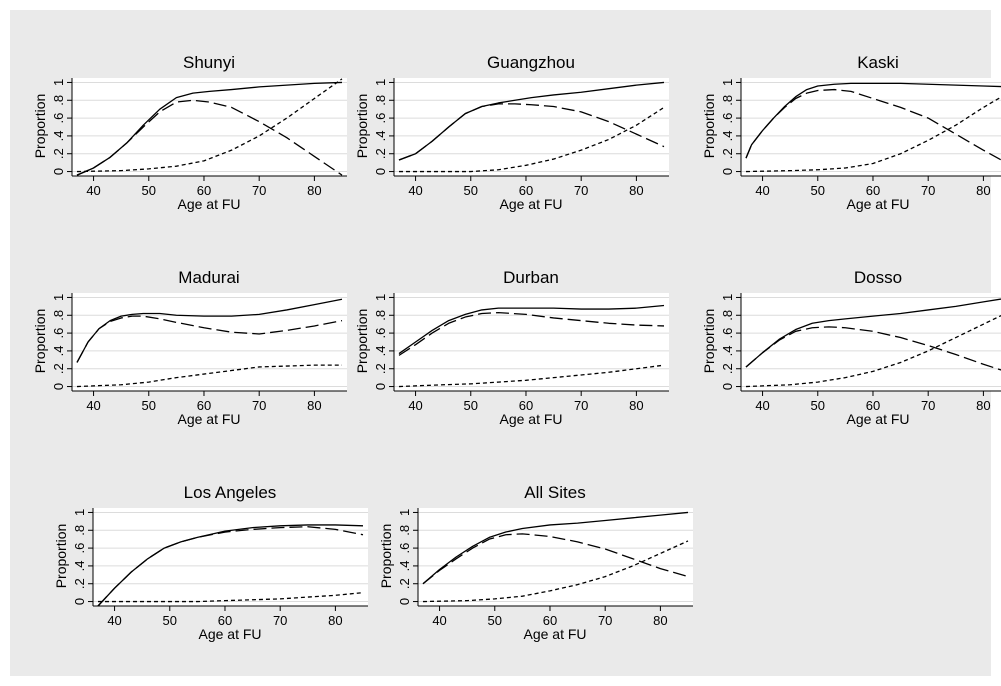 This screenshot has width=1001, height=686. I want to click on panel-title: Los Angeles, so click(230, 492).